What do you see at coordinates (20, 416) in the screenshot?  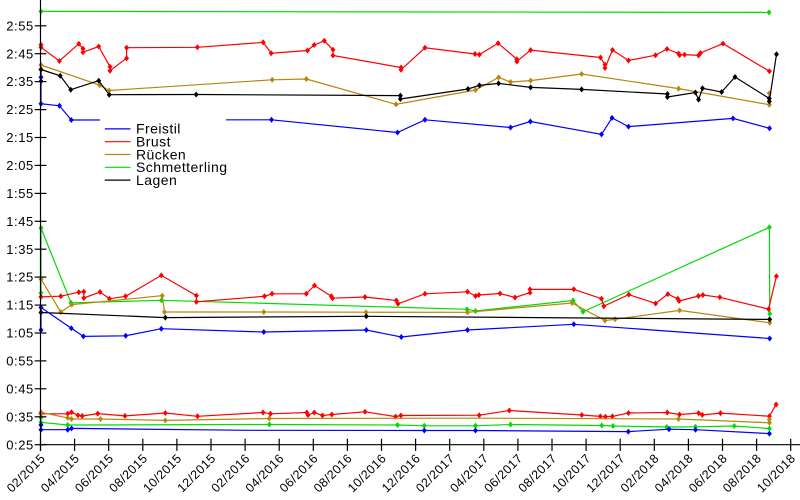 I see `svg-text: 0:35` at bounding box center [20, 416].